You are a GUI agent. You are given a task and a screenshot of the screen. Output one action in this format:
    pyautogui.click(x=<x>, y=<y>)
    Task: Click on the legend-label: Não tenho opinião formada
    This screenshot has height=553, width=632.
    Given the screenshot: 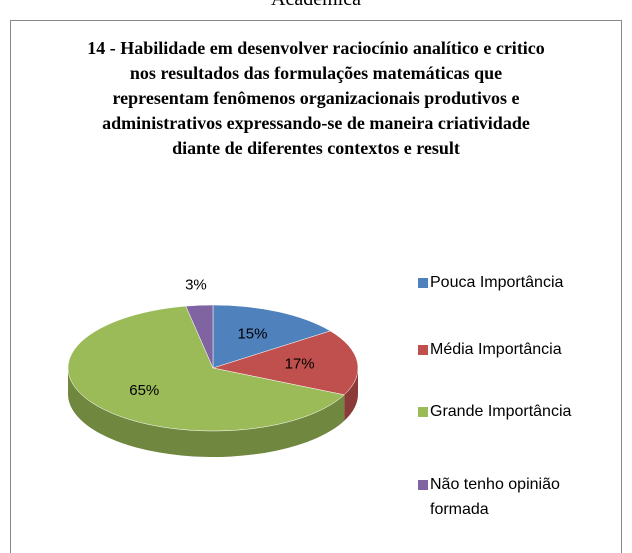 What is the action you would take?
    pyautogui.click(x=495, y=497)
    